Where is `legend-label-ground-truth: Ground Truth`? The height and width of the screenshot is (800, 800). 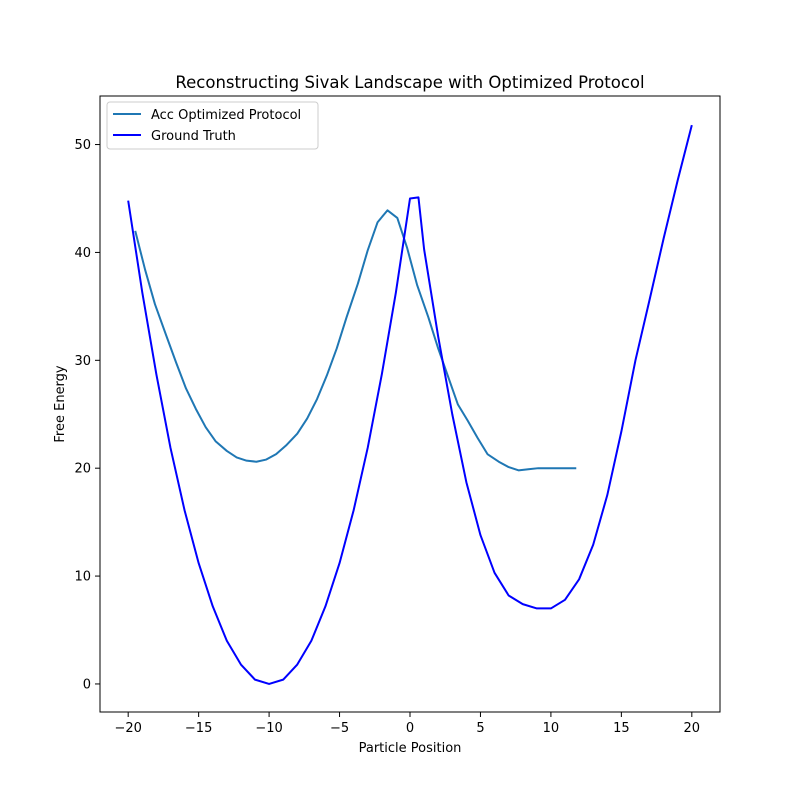
legend-label-ground-truth: Ground Truth is located at coordinates (193, 136).